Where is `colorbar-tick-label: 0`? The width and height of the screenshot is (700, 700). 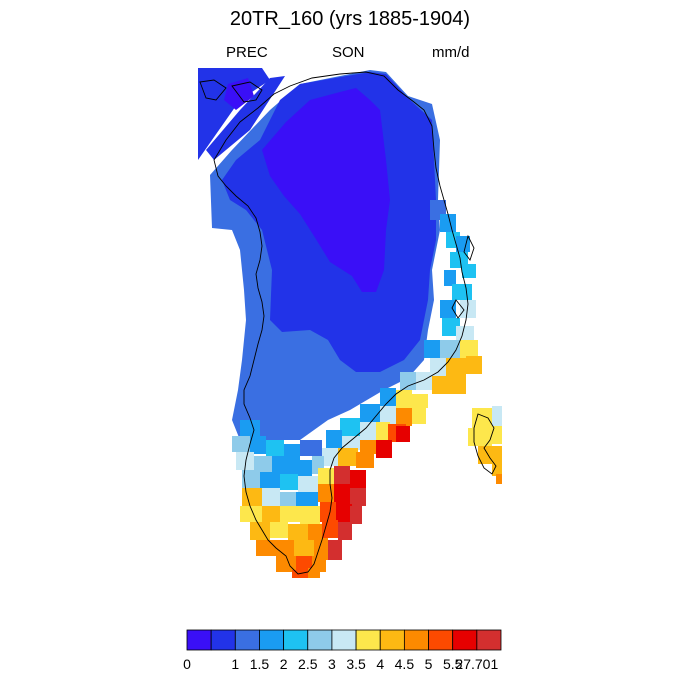 colorbar-tick-label: 0 is located at coordinates (187, 664).